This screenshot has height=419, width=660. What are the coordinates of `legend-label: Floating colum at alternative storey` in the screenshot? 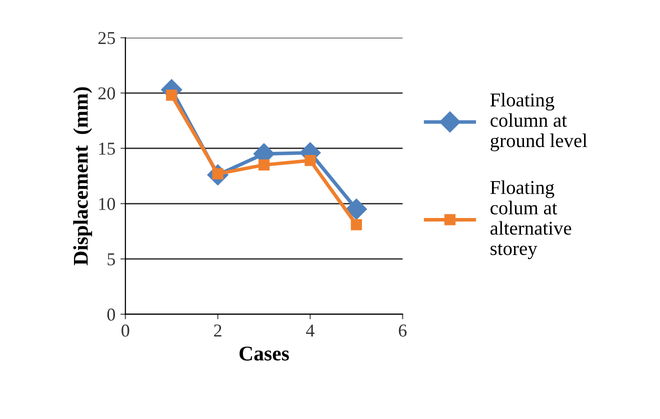 It's located at (531, 220).